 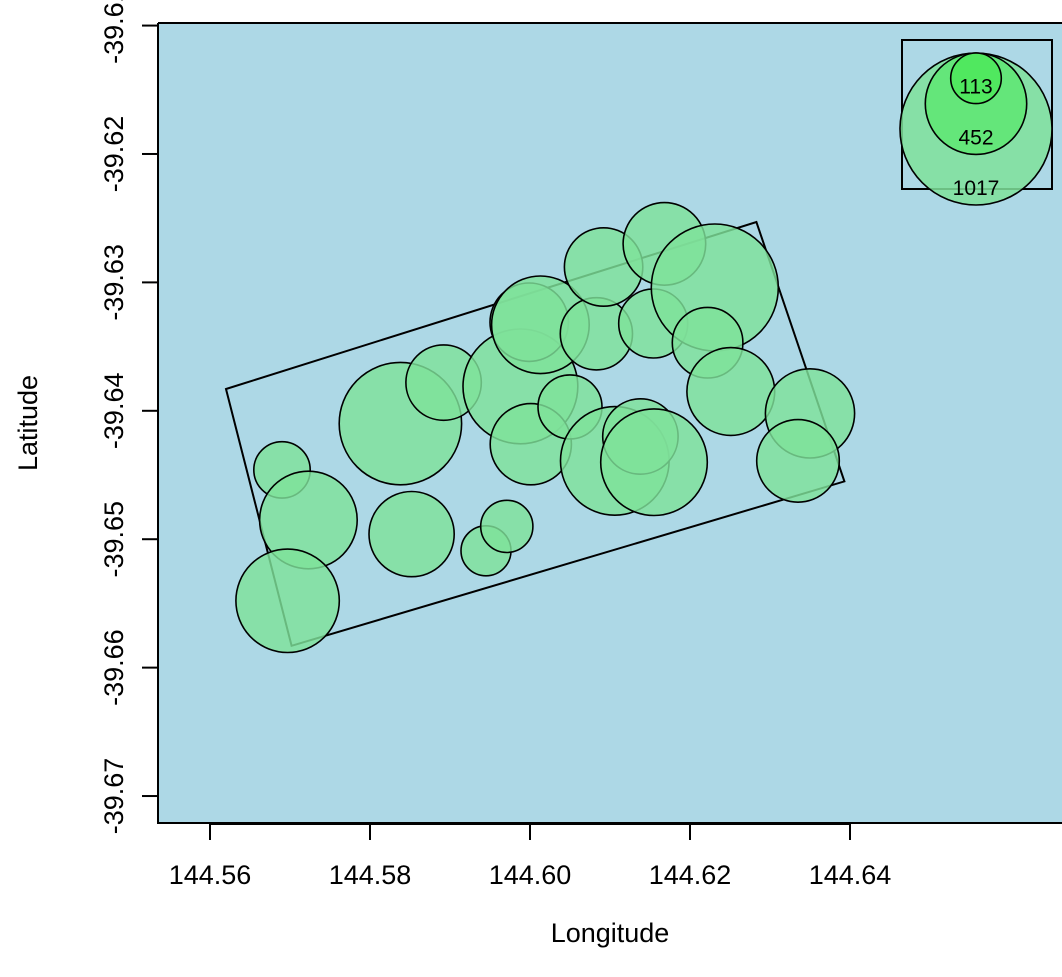 I want to click on x-axis-title: Longitude, so click(x=610, y=933).